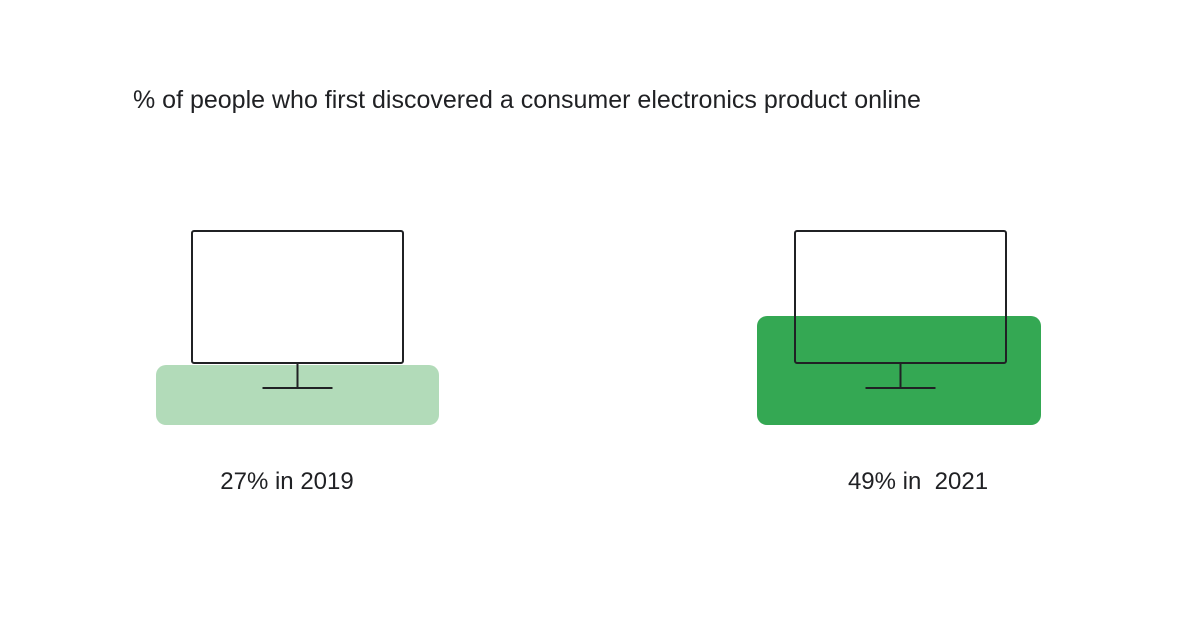 Image resolution: width=1200 pixels, height=630 pixels. I want to click on bar-2019, so click(297, 395).